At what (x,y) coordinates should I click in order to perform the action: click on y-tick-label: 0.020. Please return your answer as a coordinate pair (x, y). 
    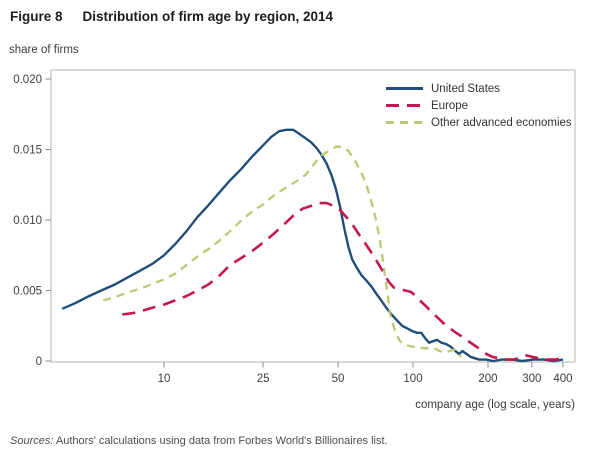
    Looking at the image, I should click on (27, 80).